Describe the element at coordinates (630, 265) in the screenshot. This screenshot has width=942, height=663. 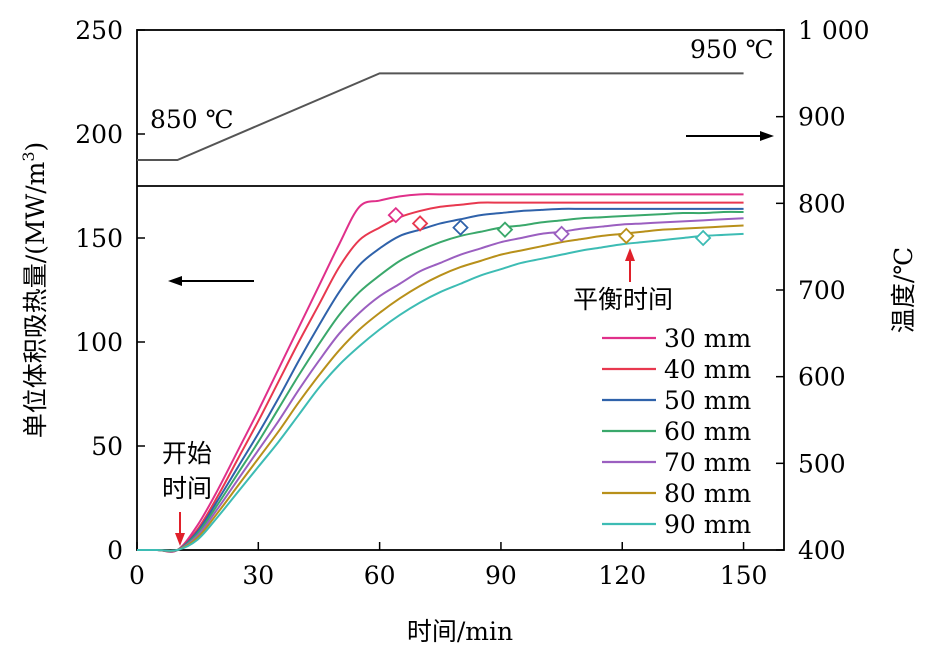
I see `balance-time-arrow` at that location.